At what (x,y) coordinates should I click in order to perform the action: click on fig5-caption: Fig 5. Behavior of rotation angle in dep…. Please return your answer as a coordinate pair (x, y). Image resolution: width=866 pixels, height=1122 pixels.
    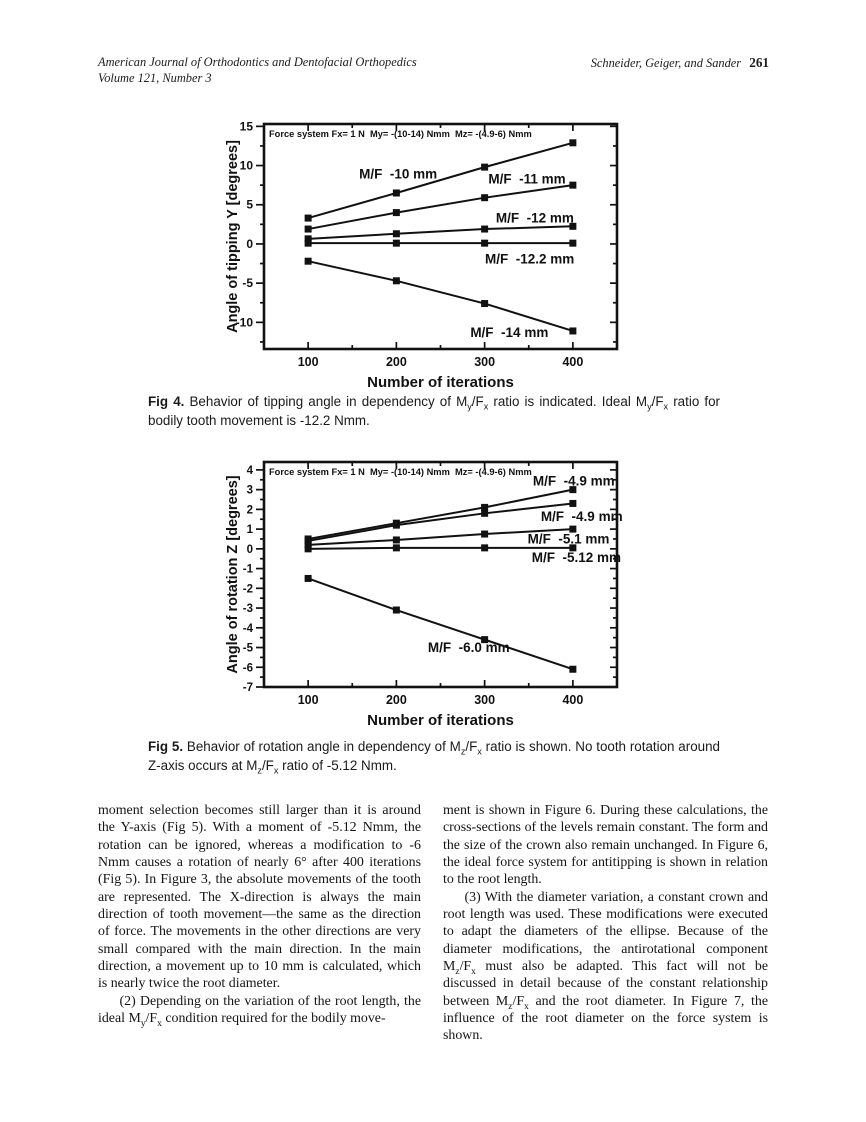
    Looking at the image, I should click on (434, 757).